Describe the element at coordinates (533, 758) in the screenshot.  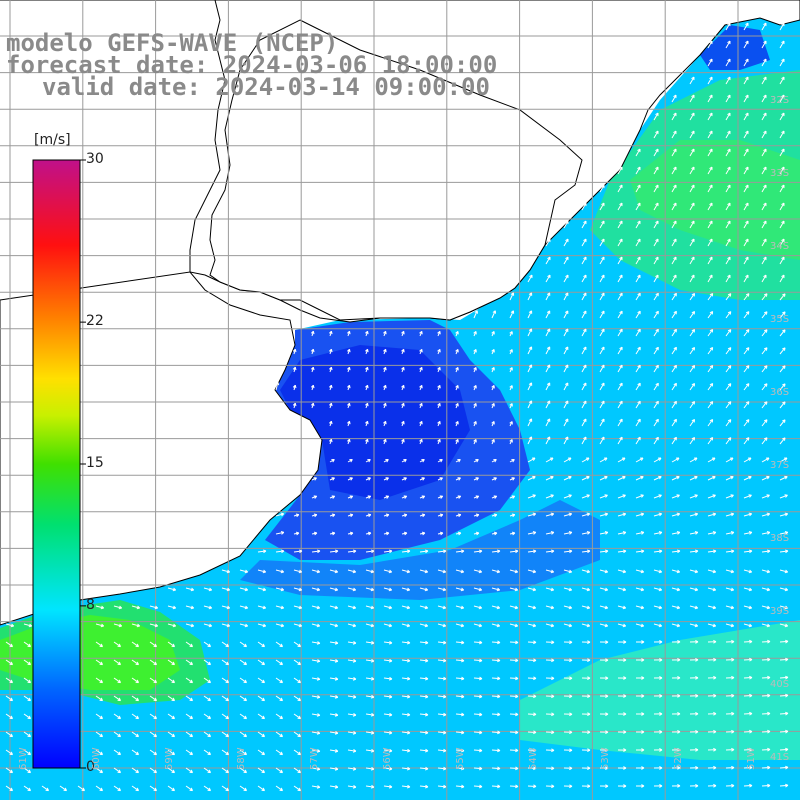
I see `longitude-label: 54W` at that location.